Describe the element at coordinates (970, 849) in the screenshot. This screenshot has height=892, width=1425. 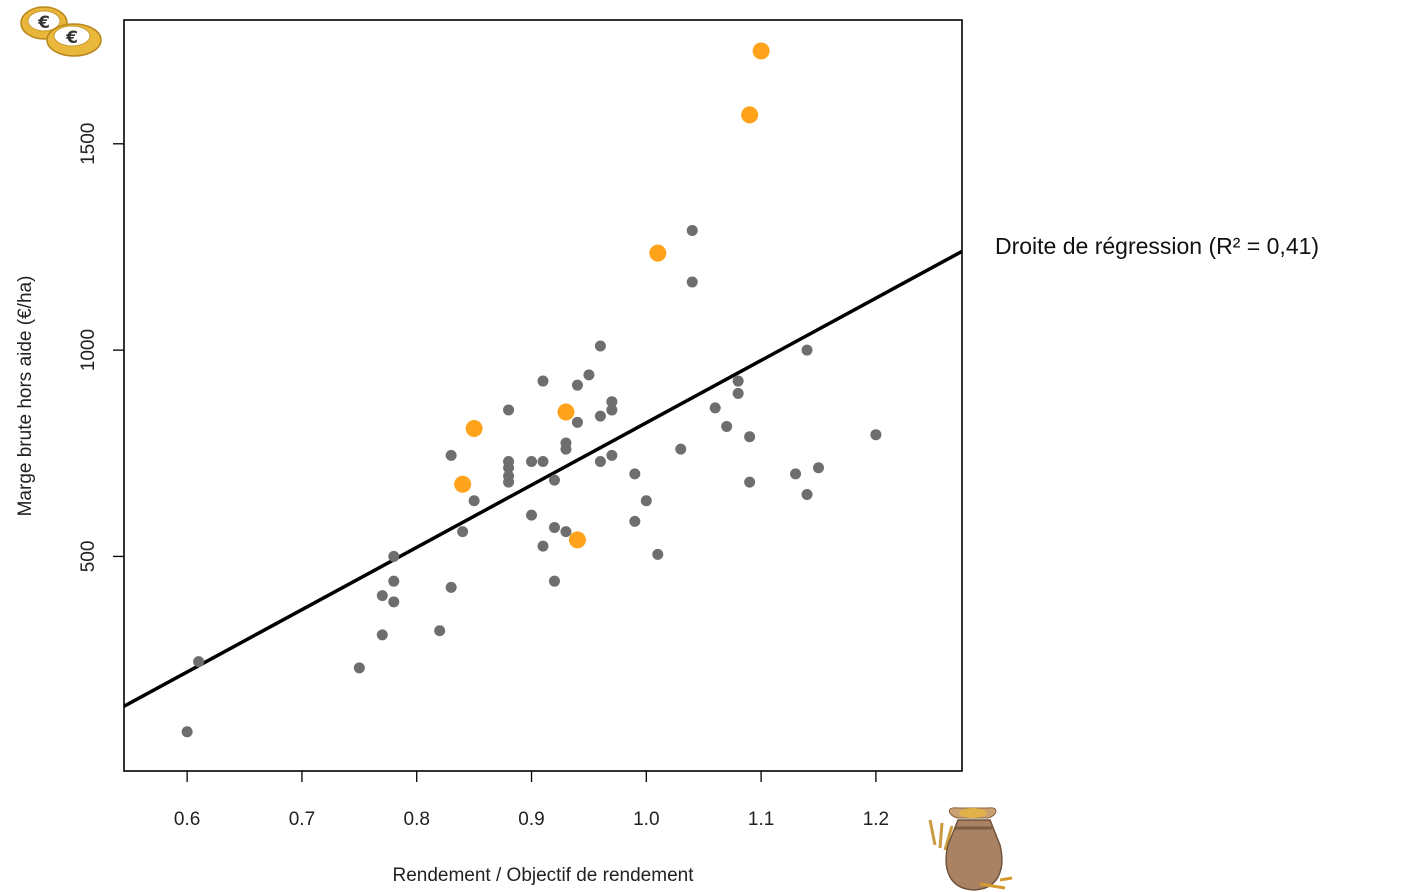
I see `grain-sack-icon` at that location.